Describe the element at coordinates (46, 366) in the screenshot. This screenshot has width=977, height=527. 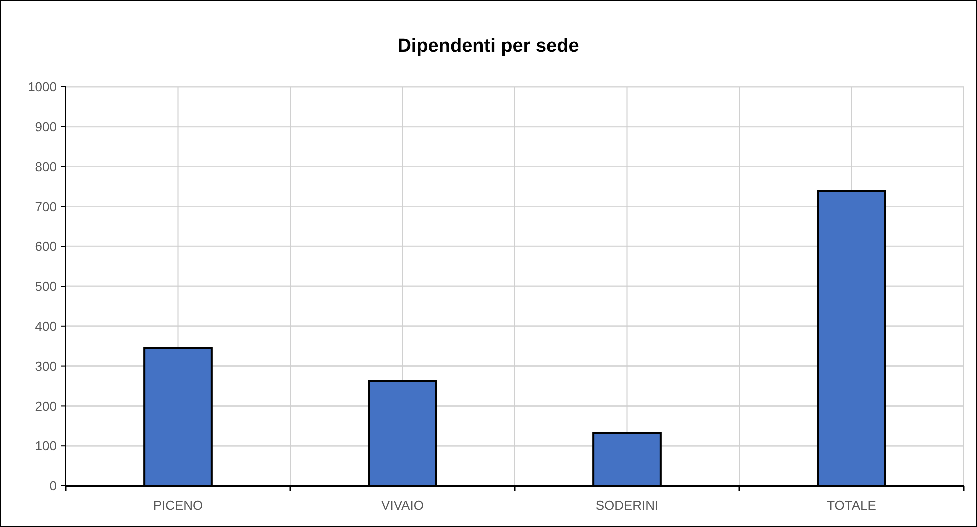
I see `y-tick-label: 300` at that location.